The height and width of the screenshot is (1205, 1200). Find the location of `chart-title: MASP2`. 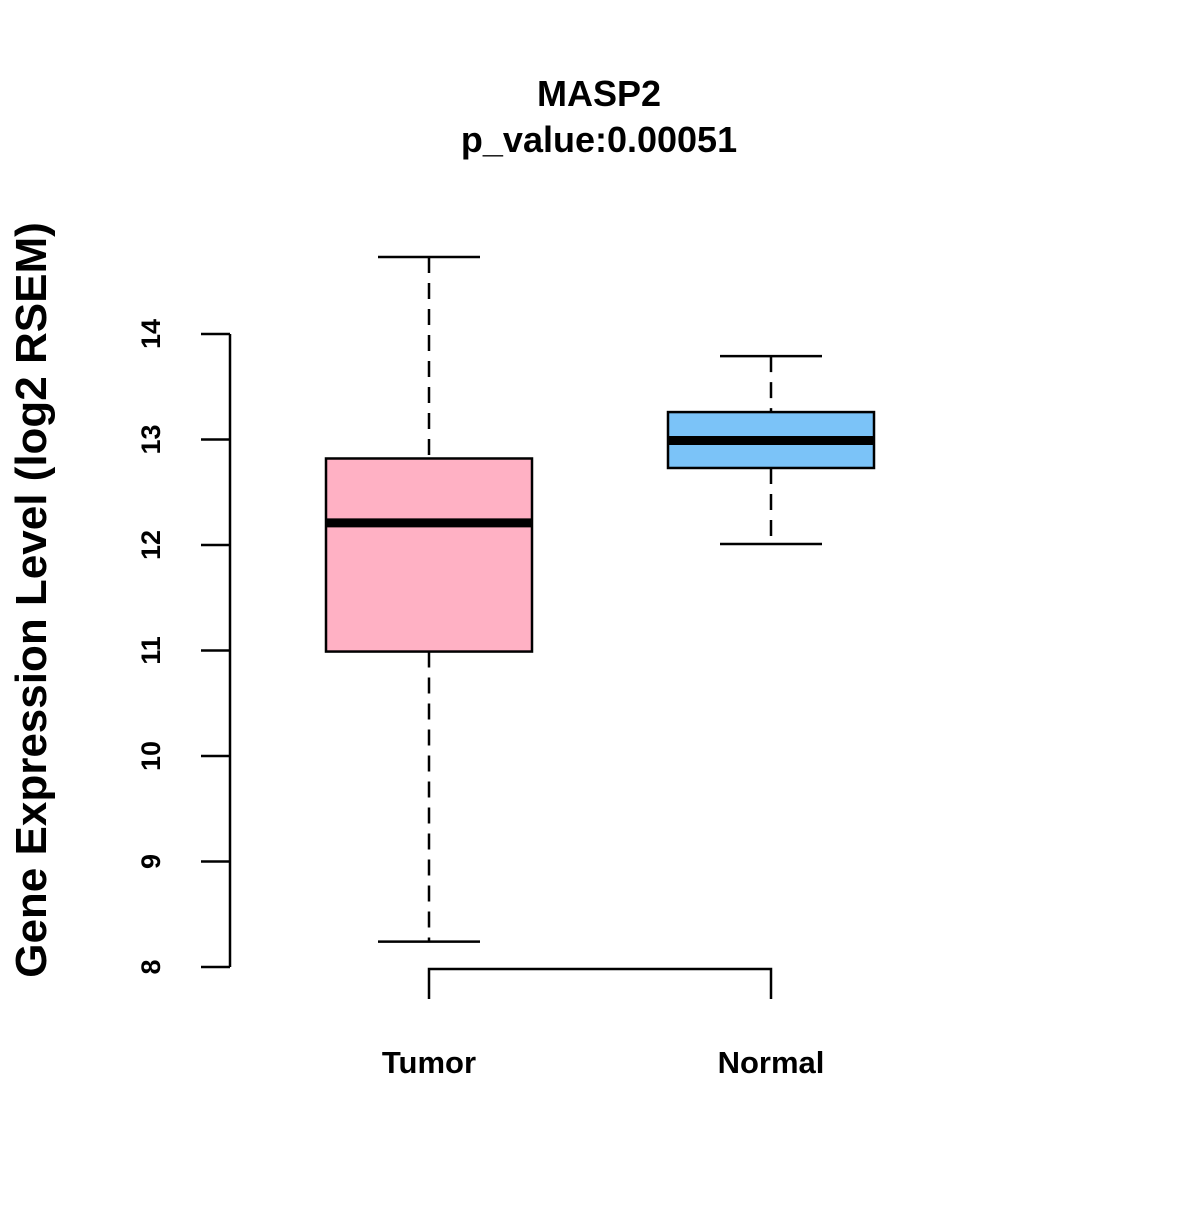

chart-title: MASP2 is located at coordinates (599, 93).